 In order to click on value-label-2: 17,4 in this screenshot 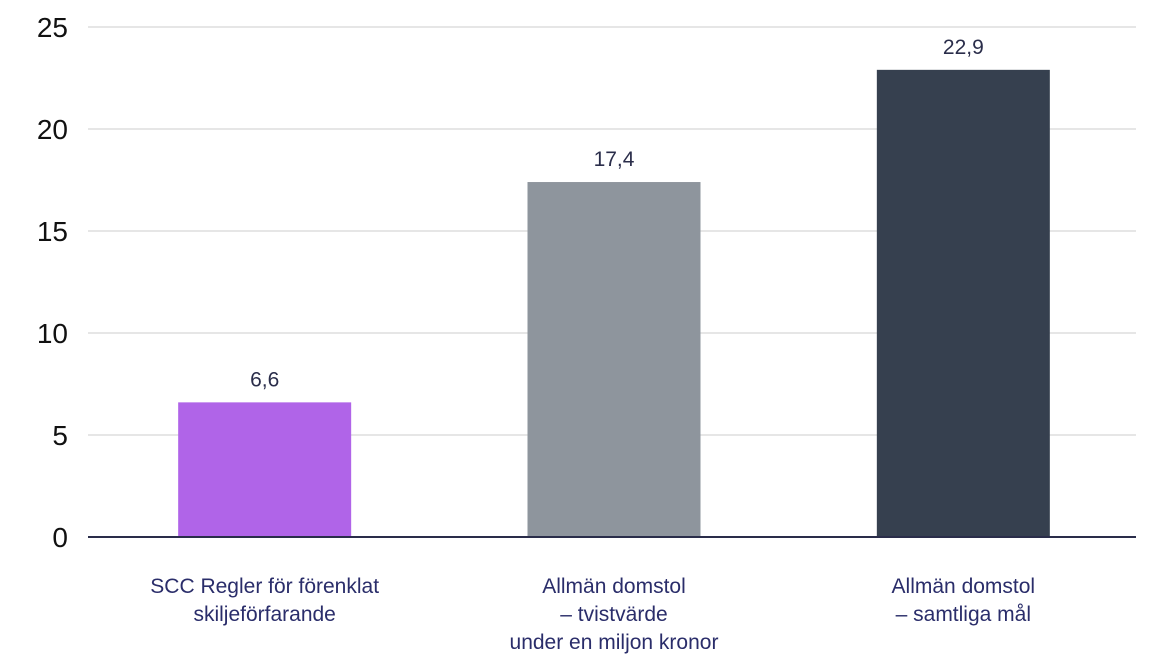, I will do `click(614, 159)`.